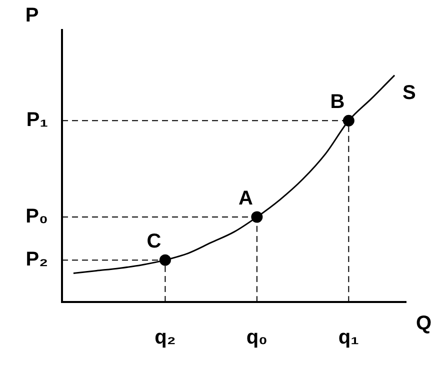 The height and width of the screenshot is (382, 436). What do you see at coordinates (245, 199) in the screenshot?
I see `annotation: A` at bounding box center [245, 199].